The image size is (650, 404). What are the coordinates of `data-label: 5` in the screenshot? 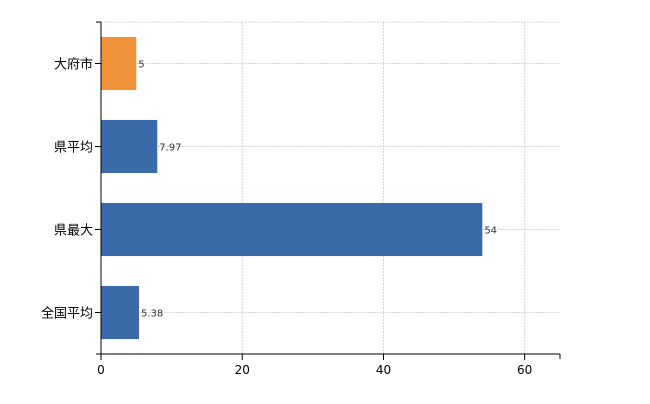 It's located at (141, 65).